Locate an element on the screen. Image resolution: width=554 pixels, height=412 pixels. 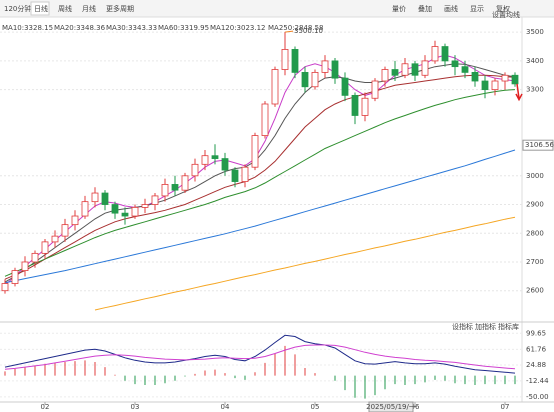
legend-entry: MA250:2848.58 is located at coordinates (296, 28).